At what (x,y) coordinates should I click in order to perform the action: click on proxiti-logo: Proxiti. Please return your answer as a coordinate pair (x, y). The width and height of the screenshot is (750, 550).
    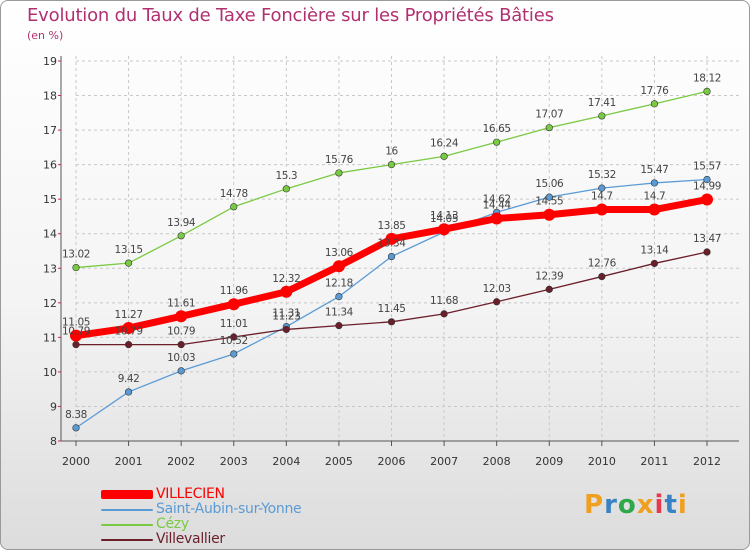
    Looking at the image, I should click on (636, 505).